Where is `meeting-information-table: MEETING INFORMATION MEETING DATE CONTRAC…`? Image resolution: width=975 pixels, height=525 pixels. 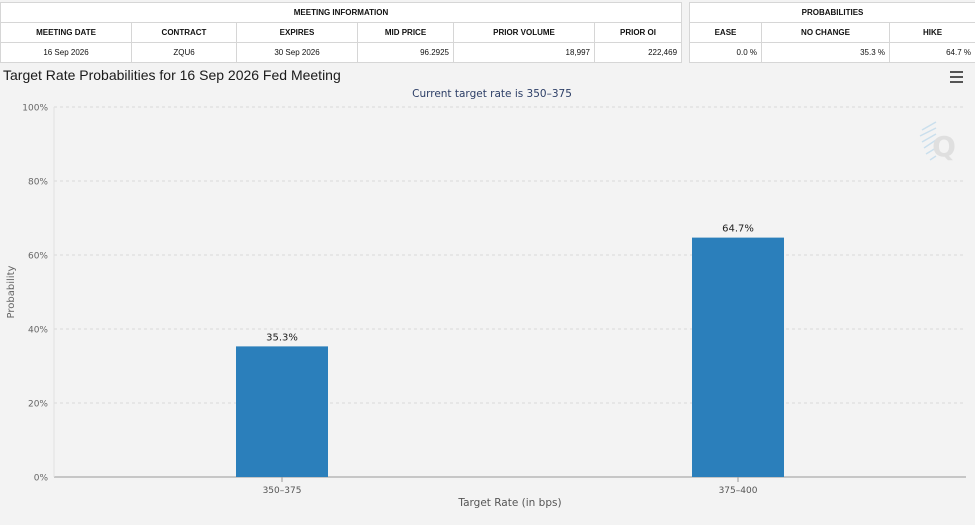
meeting-information-table: MEETING INFORMATION MEETING DATE CONTRAC… is located at coordinates (341, 32).